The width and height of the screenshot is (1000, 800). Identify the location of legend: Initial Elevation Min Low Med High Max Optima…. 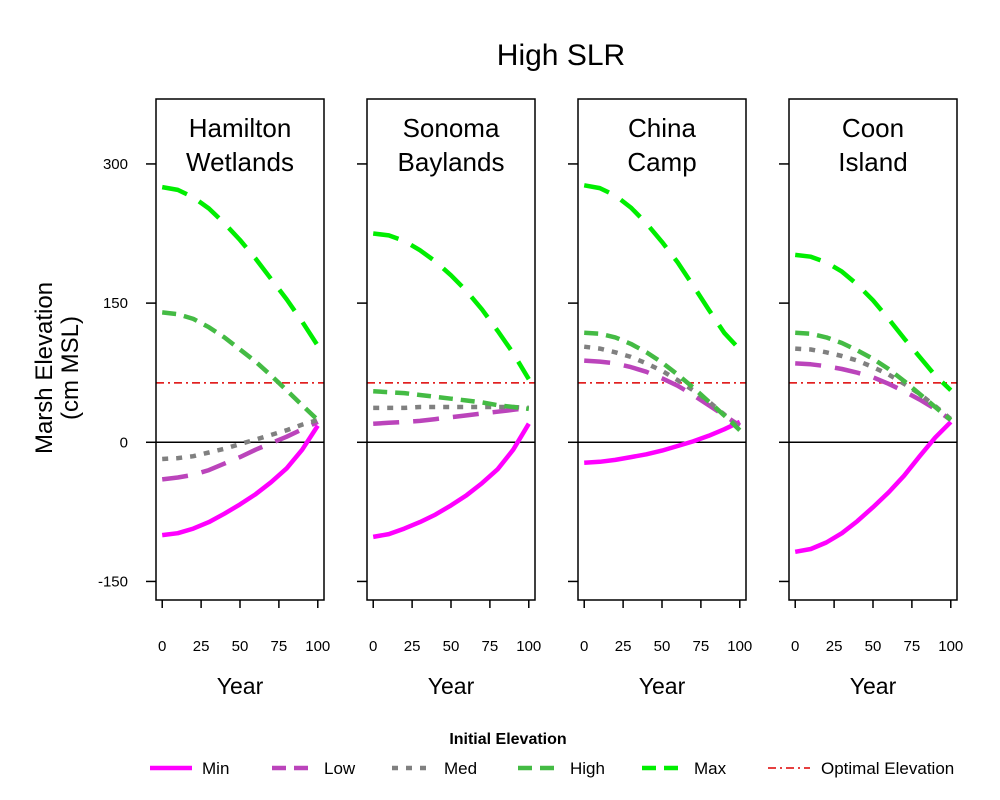
(552, 754).